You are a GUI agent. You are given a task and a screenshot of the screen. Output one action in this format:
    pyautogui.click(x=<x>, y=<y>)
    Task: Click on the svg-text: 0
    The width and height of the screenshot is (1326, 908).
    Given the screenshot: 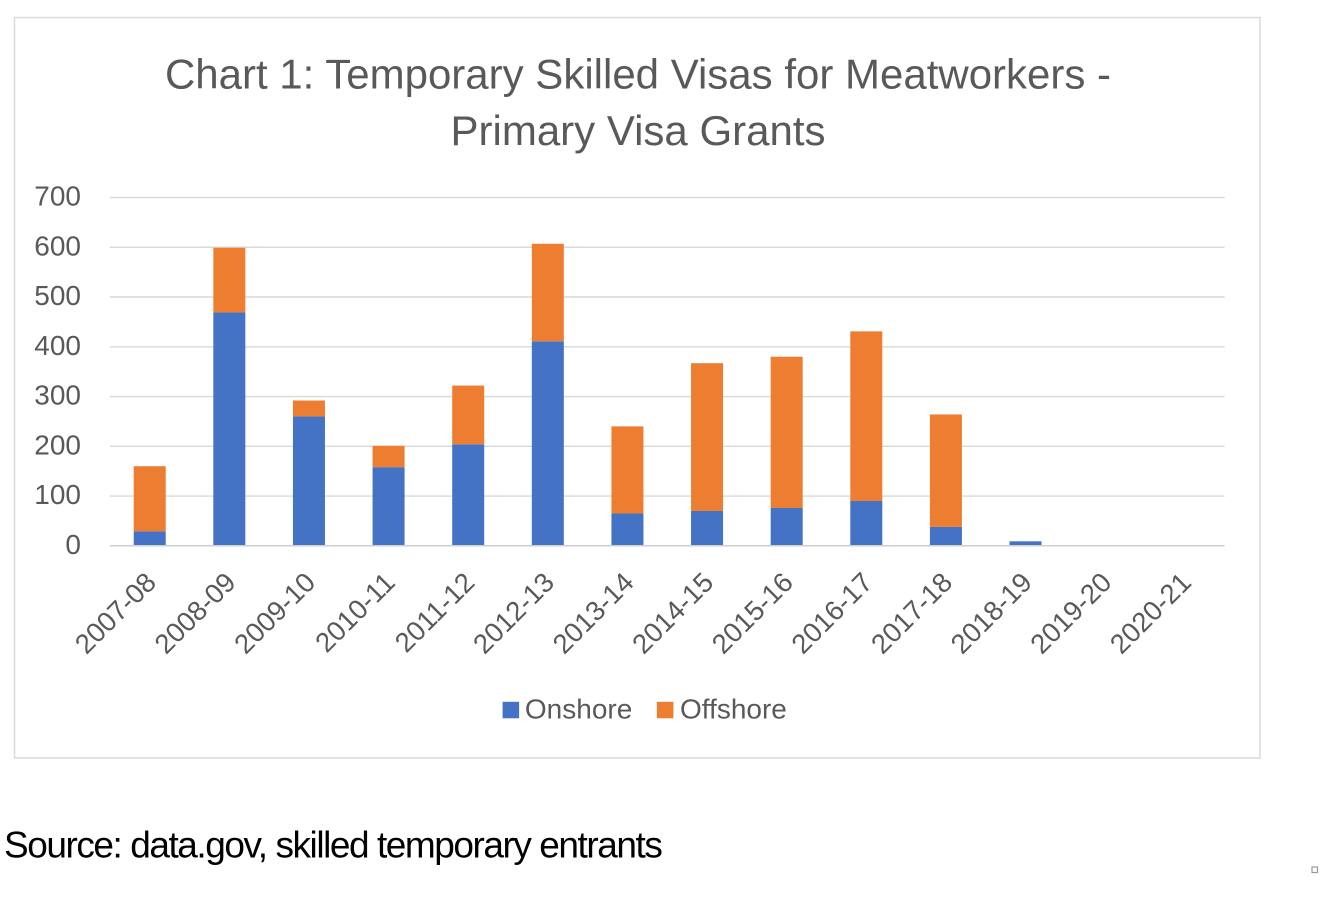 What is the action you would take?
    pyautogui.click(x=73, y=544)
    